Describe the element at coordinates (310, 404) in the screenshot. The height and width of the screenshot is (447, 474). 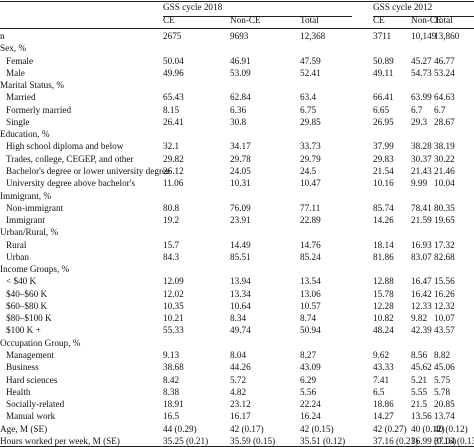
I see `cell: 22.24` at that location.